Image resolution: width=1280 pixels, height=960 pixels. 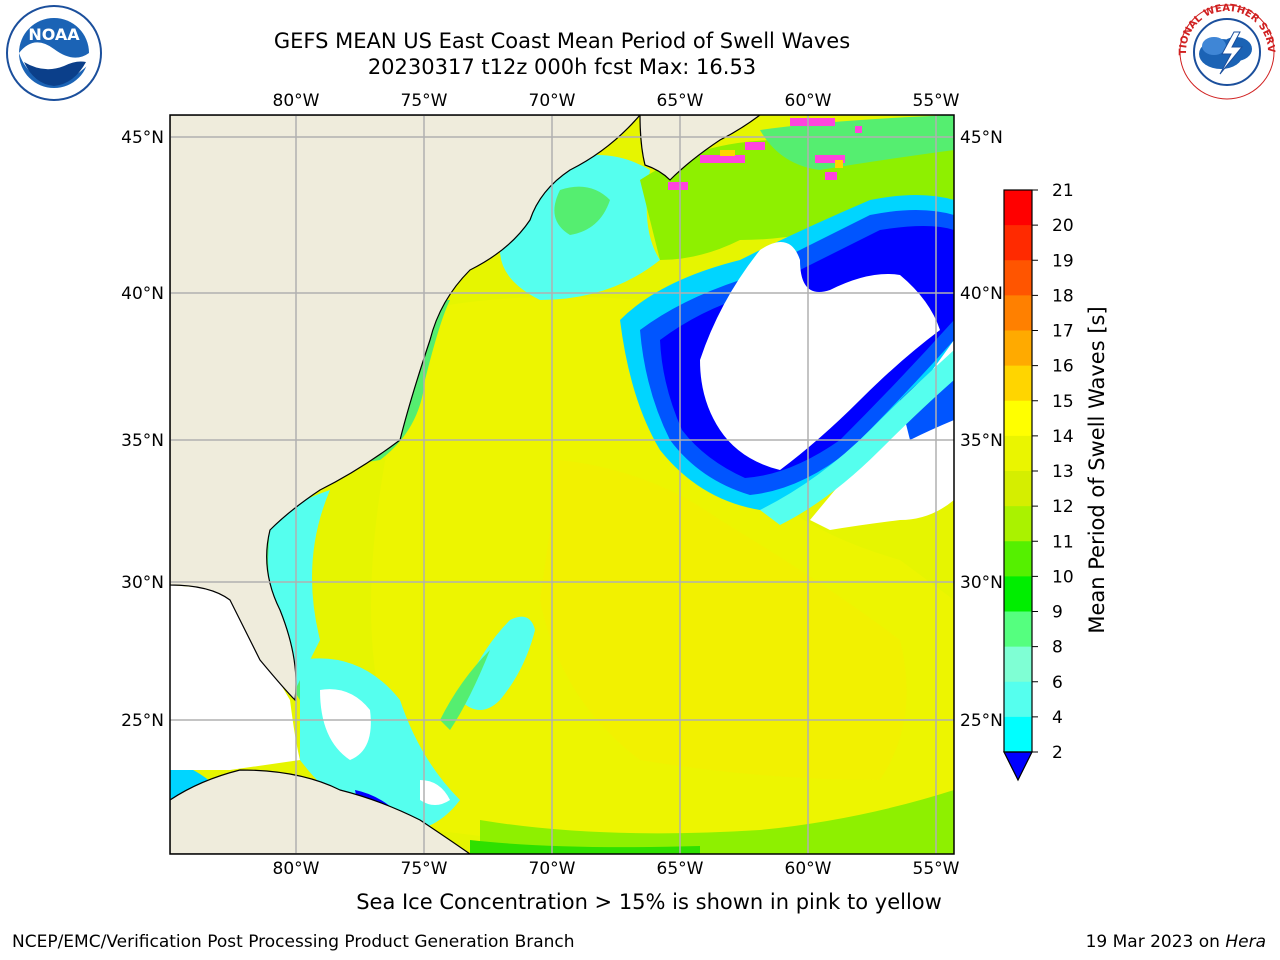 What do you see at coordinates (1057, 648) in the screenshot?
I see `colorbar-tick-label: 8` at bounding box center [1057, 648].